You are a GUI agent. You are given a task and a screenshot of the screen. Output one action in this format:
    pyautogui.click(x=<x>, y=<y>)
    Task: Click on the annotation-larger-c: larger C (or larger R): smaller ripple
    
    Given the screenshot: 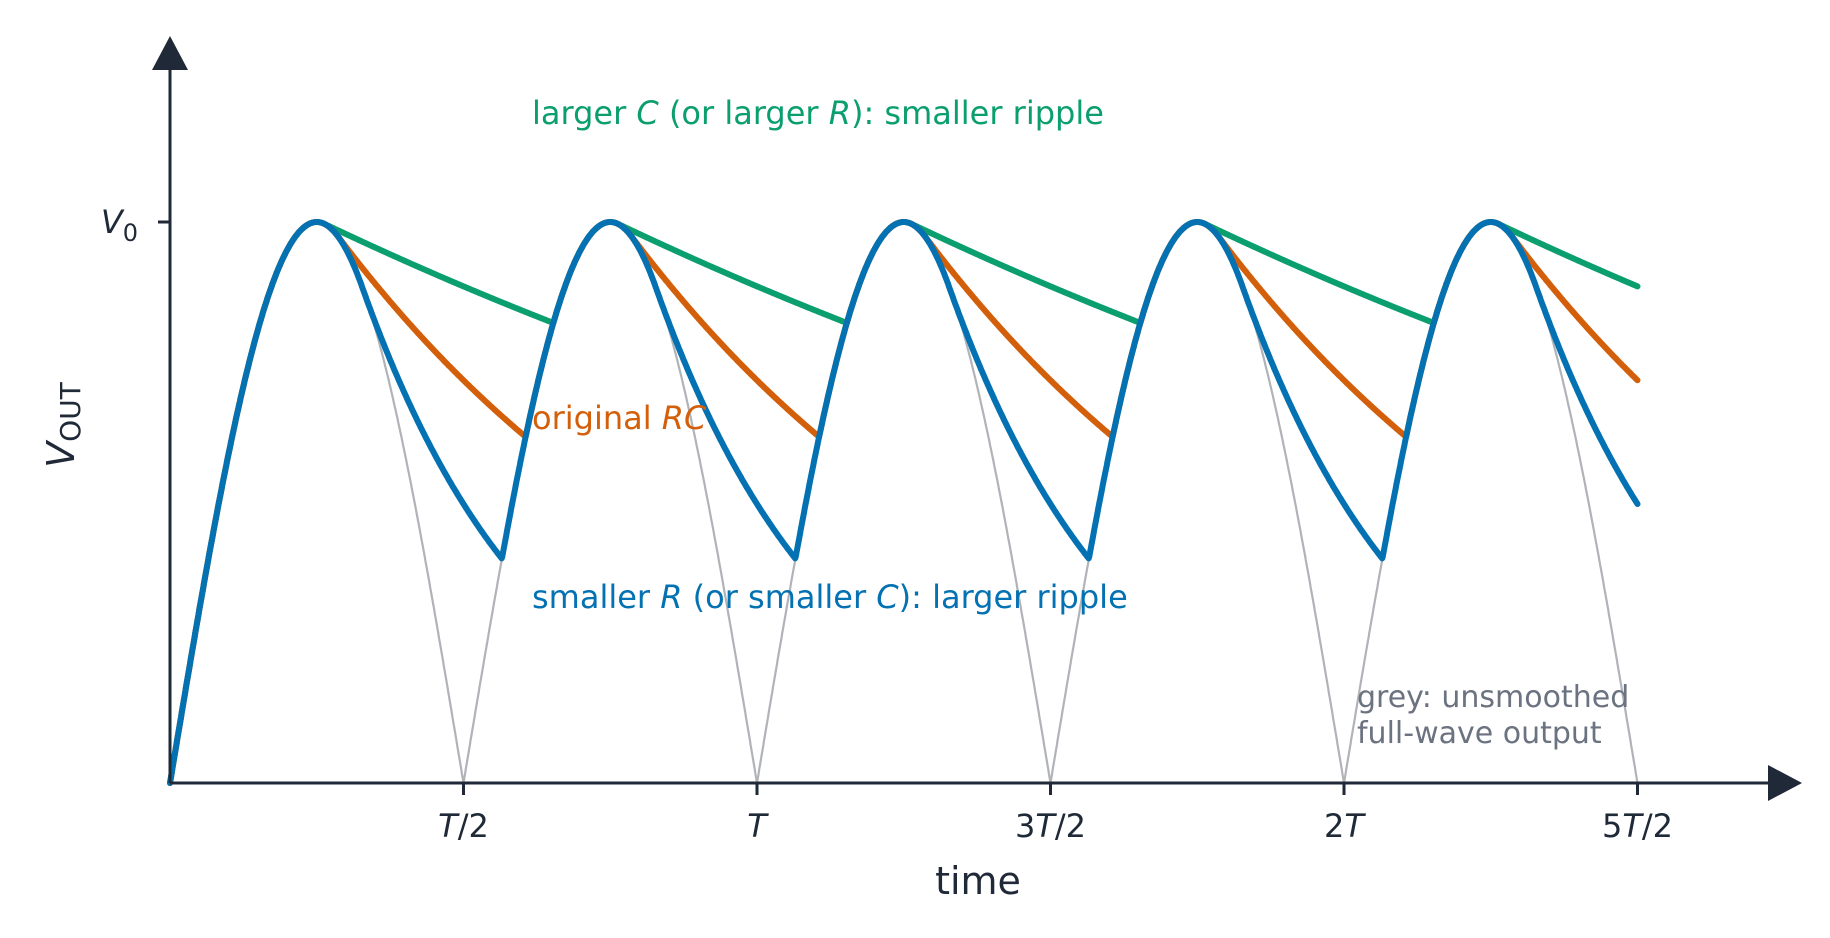 What is the action you would take?
    pyautogui.click(x=818, y=113)
    